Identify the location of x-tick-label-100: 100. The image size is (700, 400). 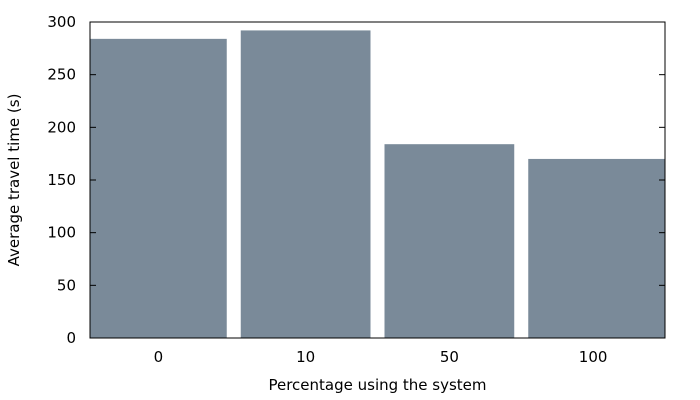
(593, 357).